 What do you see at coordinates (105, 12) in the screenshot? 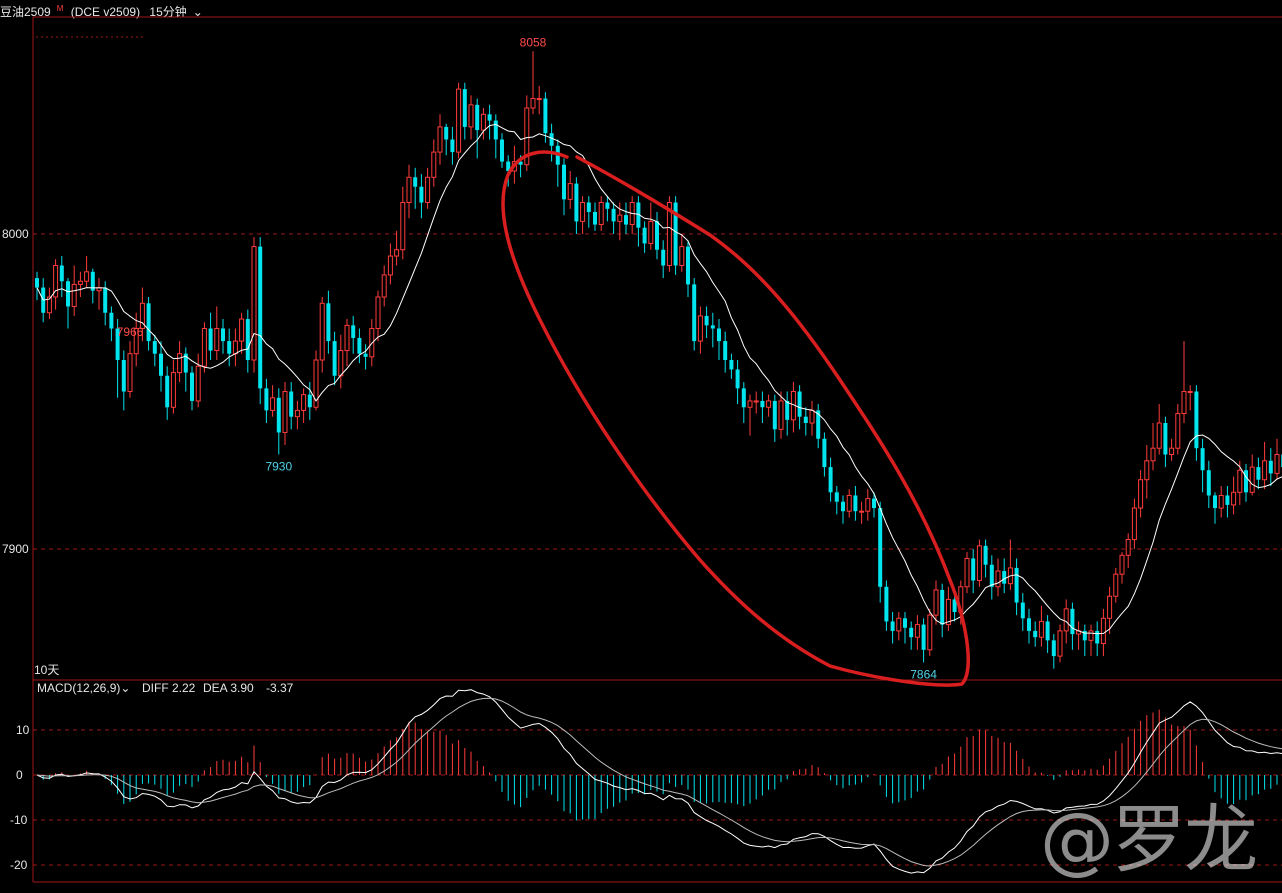
I see `exchange-code: (DCE v2509)` at bounding box center [105, 12].